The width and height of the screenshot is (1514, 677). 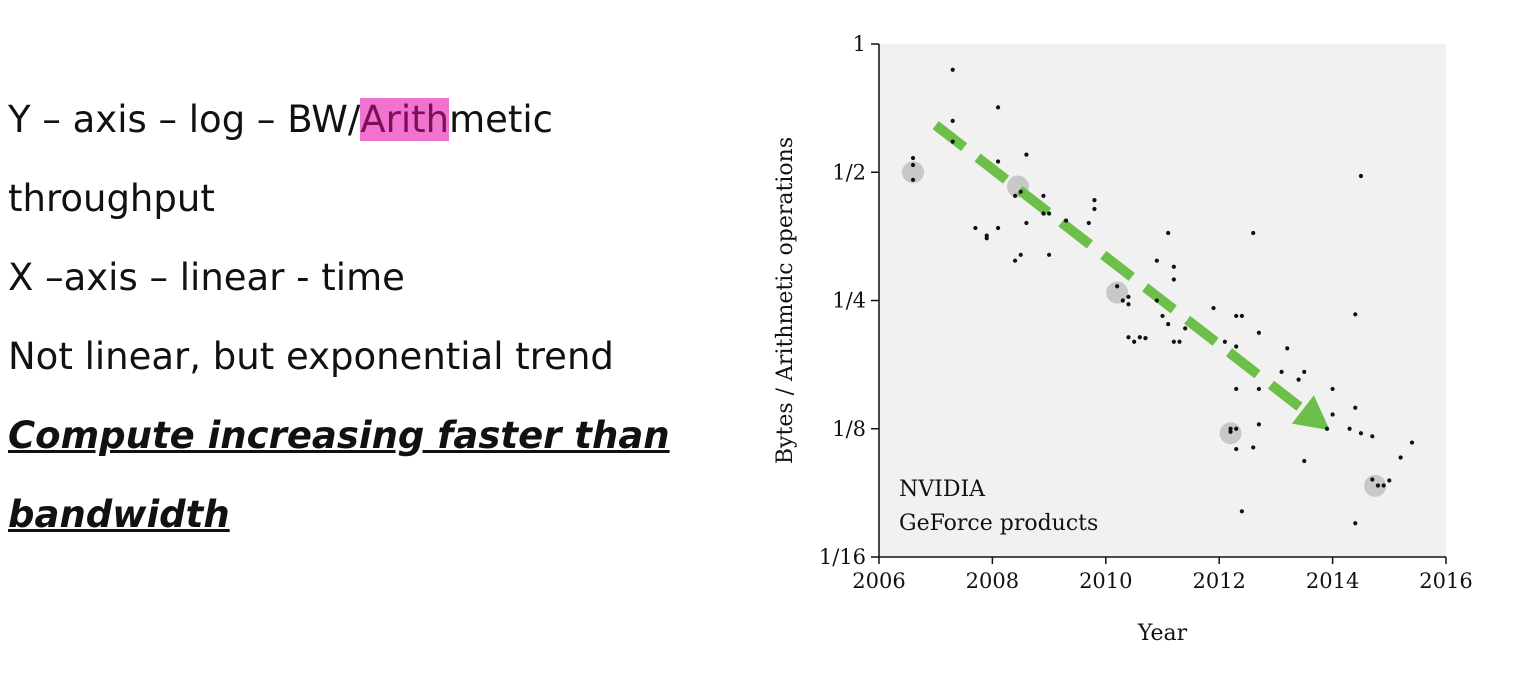 I want to click on annotation-products: GeForce products, so click(x=998, y=523).